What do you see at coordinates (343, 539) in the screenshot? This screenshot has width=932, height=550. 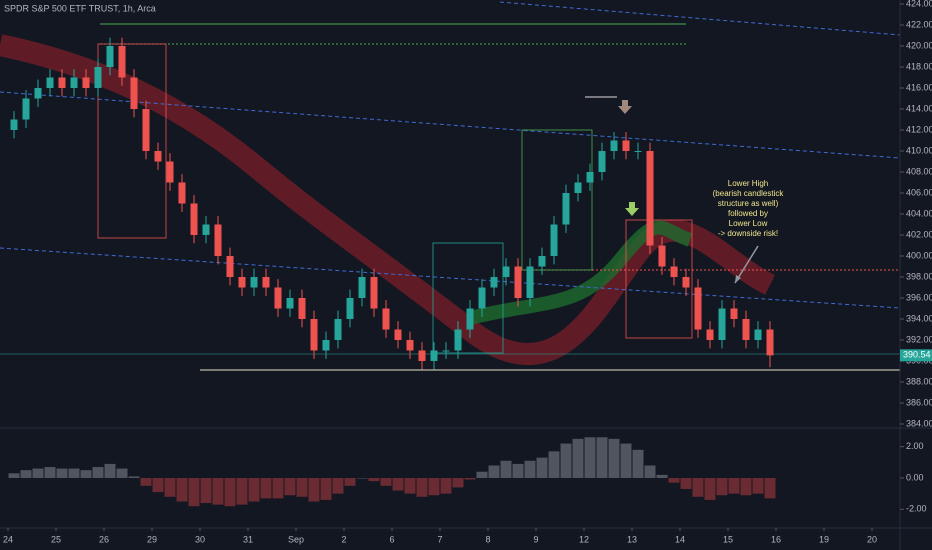 I see `x-tick-label: 2` at bounding box center [343, 539].